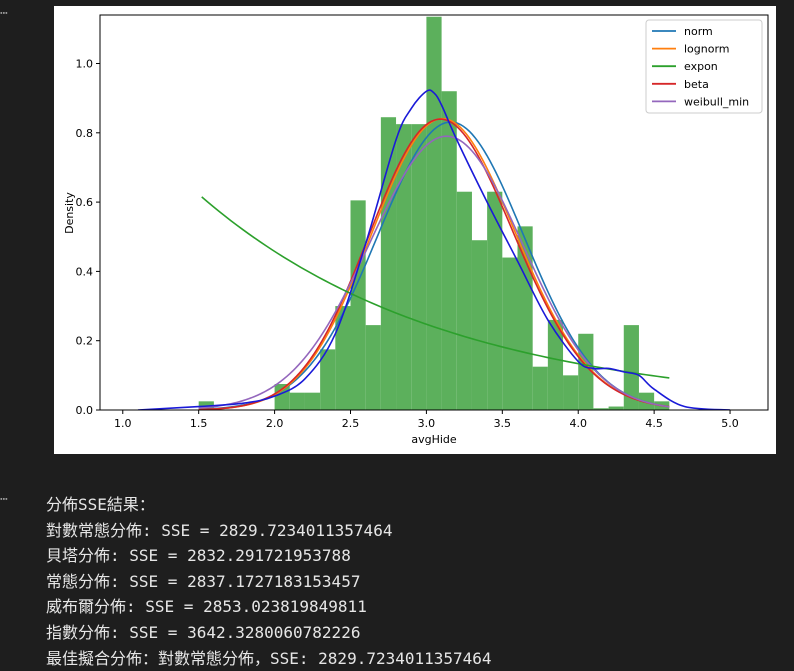 The image size is (794, 671). I want to click on output-line: 常態分佈: SSE = 2837.1727183153457, so click(203, 581).